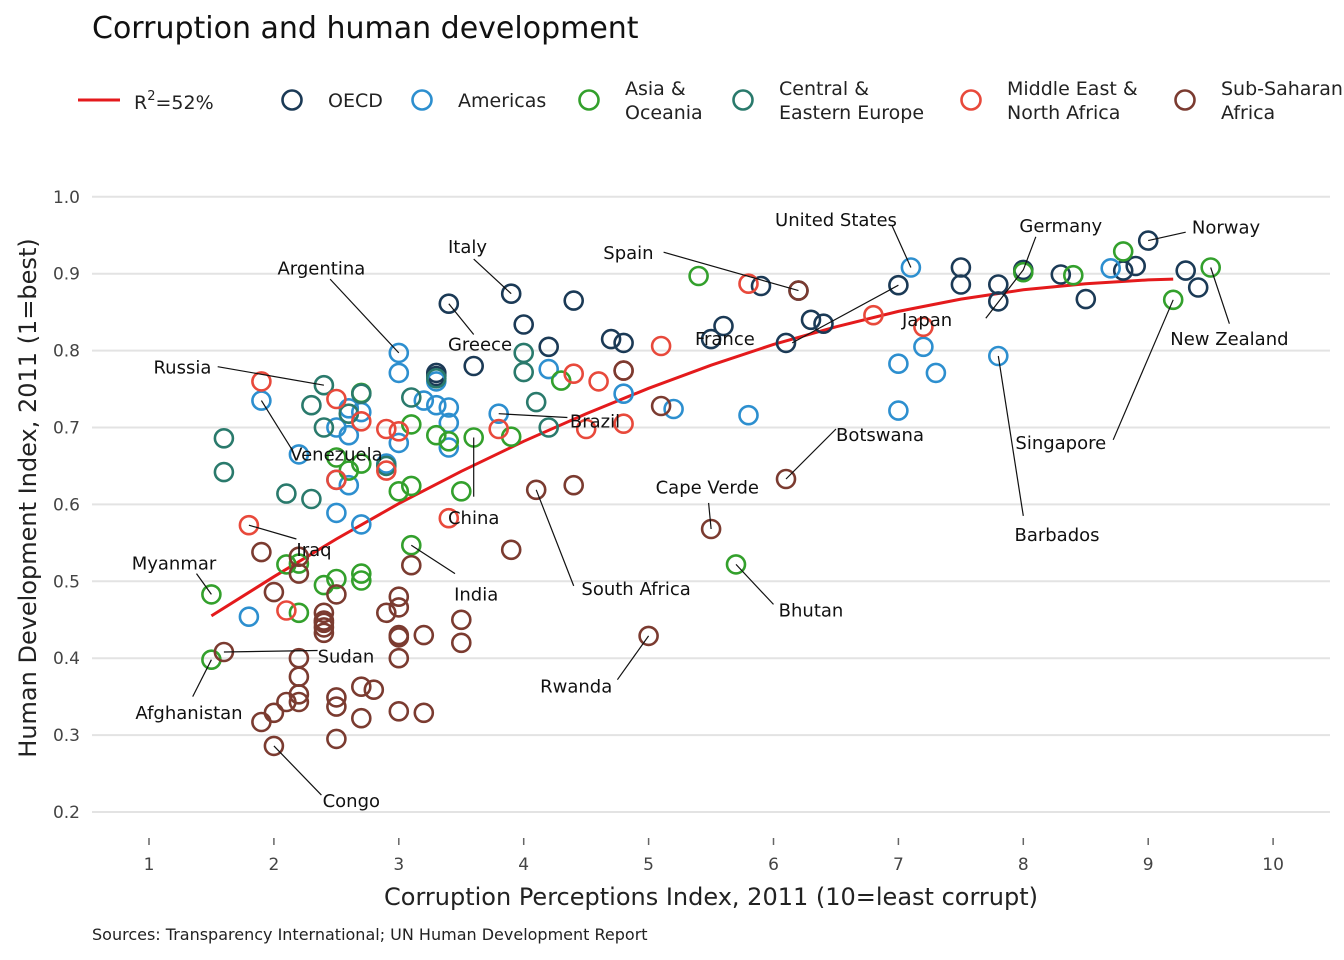  Describe the element at coordinates (321, 268) in the screenshot. I see `annotation-label: Argentina` at that location.